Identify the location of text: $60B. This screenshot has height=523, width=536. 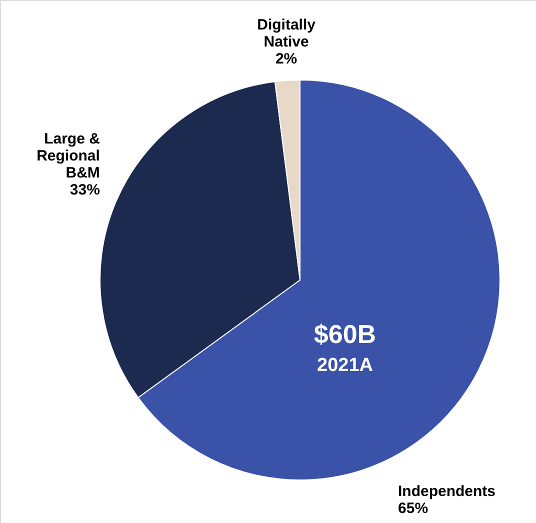
(345, 334).